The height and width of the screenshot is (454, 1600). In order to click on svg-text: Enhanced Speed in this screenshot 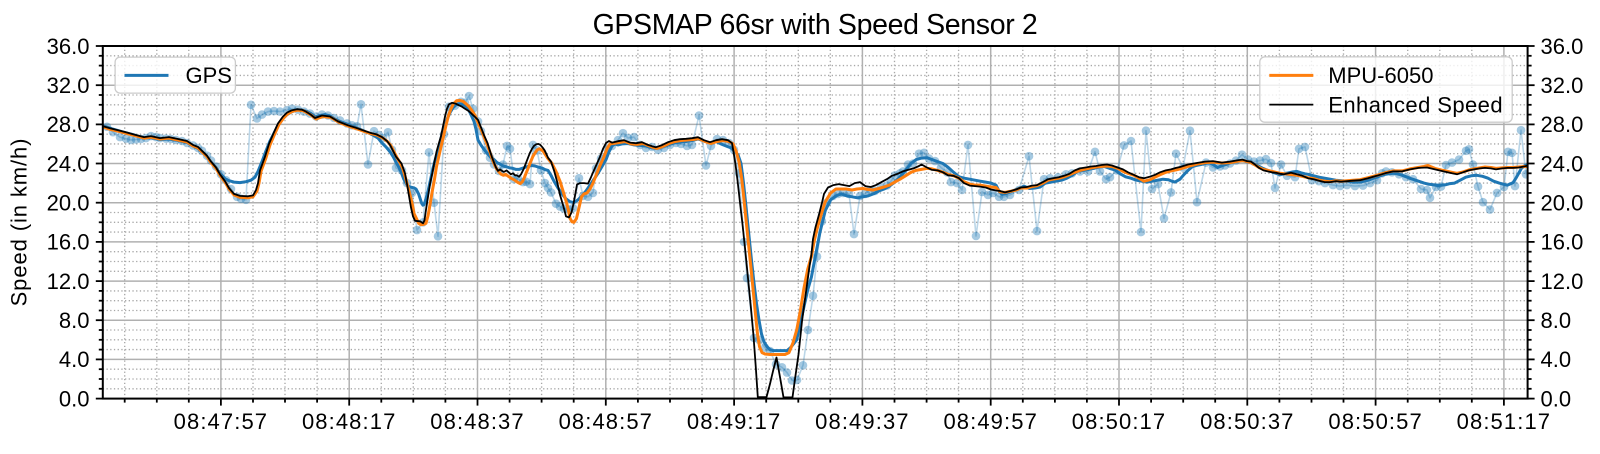, I will do `click(1415, 104)`.